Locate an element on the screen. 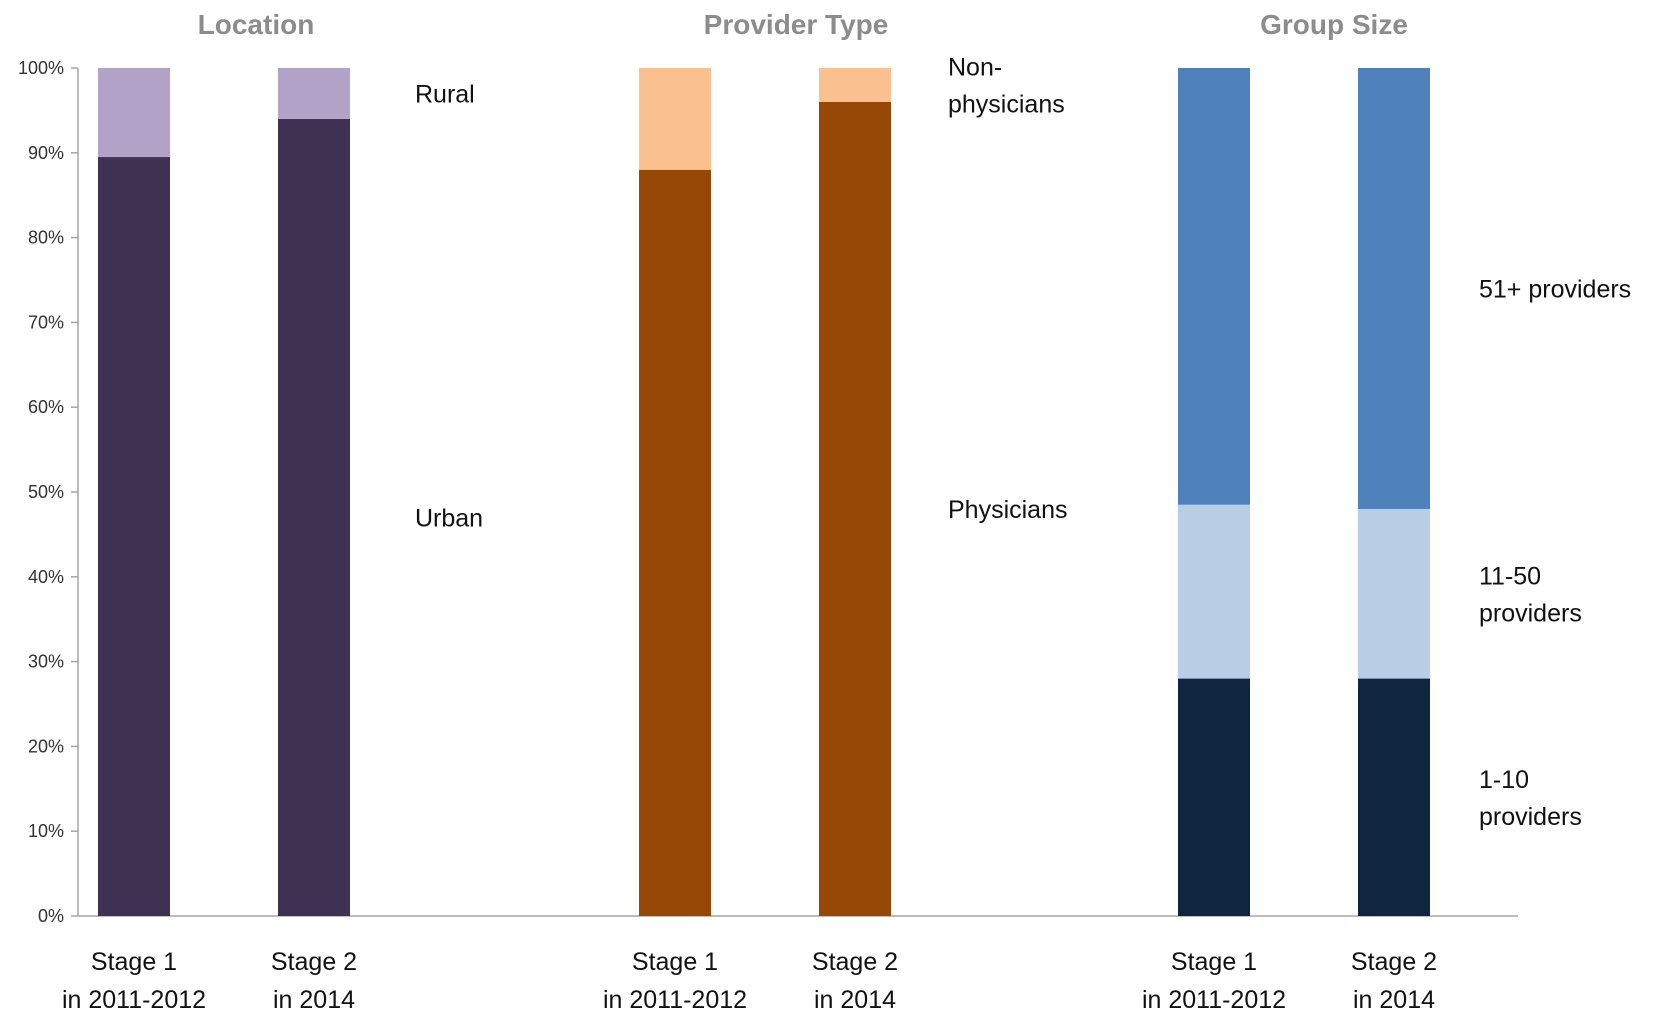 This screenshot has width=1656, height=1009. series-label-rural: Rural is located at coordinates (445, 94).